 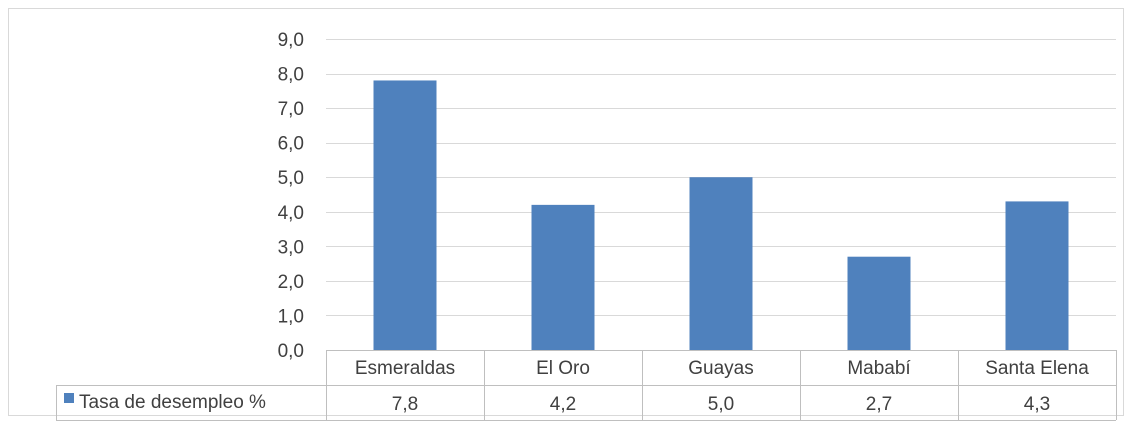 I want to click on table-value: 5,0, so click(x=721, y=404).